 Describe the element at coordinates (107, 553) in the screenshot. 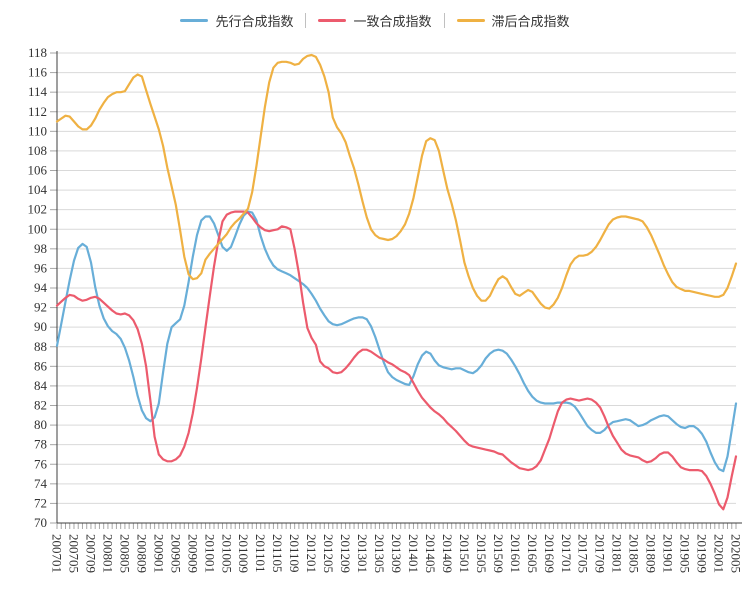

I see `x-tick-label: 200801` at that location.